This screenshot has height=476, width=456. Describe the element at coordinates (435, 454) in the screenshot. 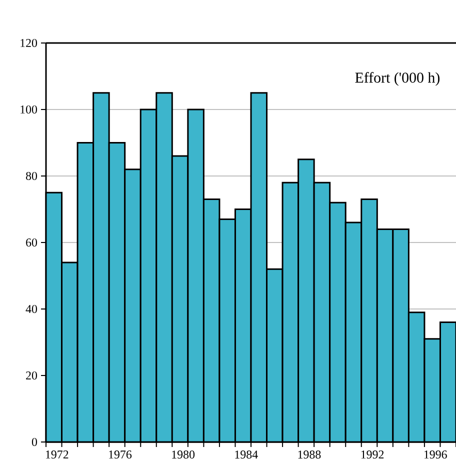

I see `x-tick-label: 1996` at that location.